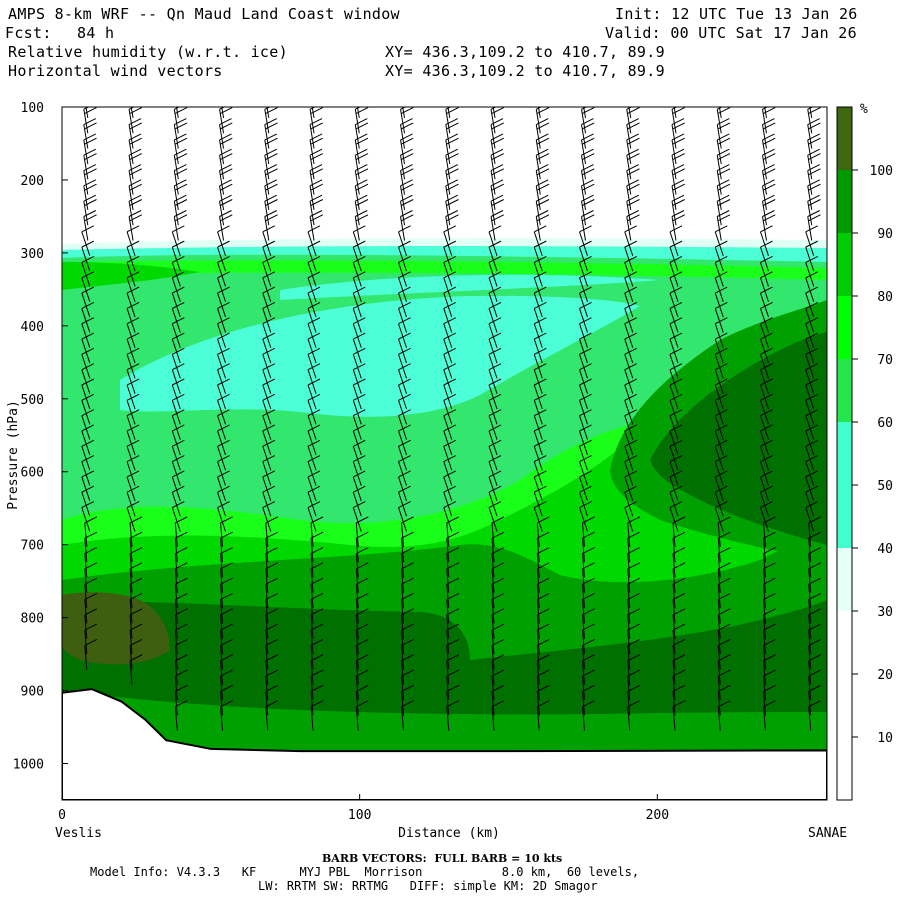 This screenshot has width=900, height=900. What do you see at coordinates (449, 833) in the screenshot?
I see `x-axis-label: Distance (km)` at bounding box center [449, 833].